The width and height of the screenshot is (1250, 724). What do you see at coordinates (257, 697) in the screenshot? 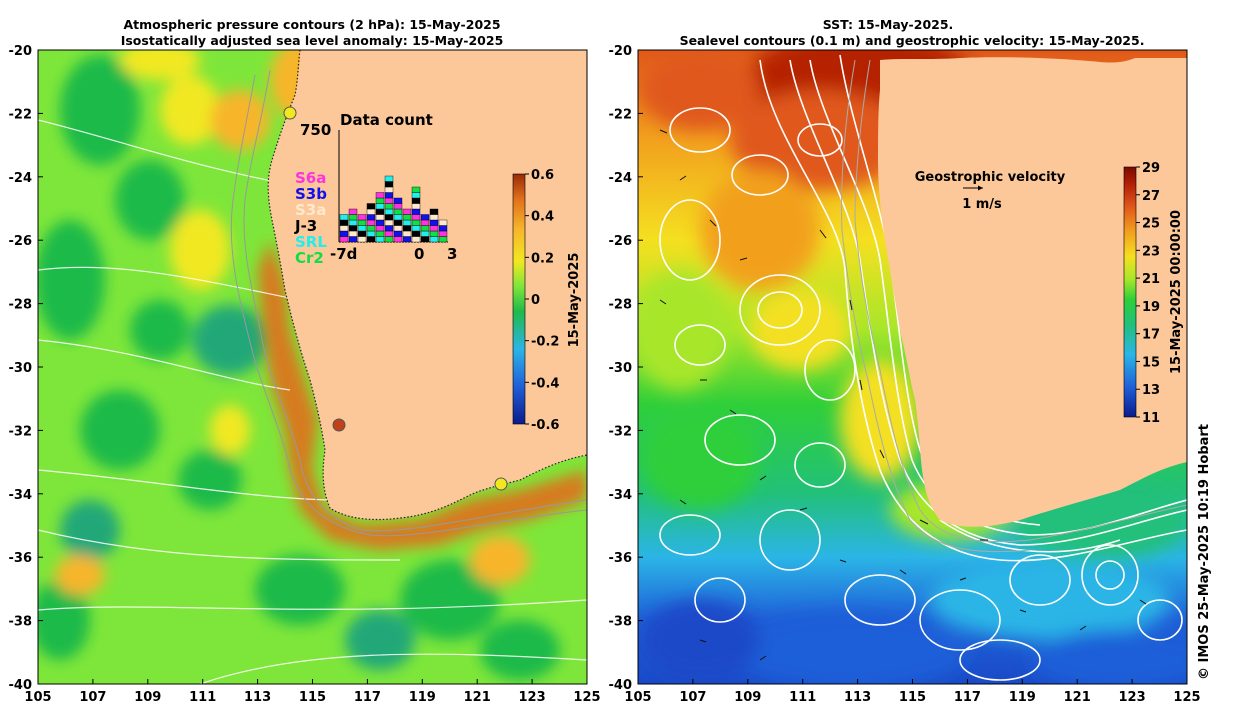
I see `left-x-tick-label: 113` at bounding box center [257, 697].